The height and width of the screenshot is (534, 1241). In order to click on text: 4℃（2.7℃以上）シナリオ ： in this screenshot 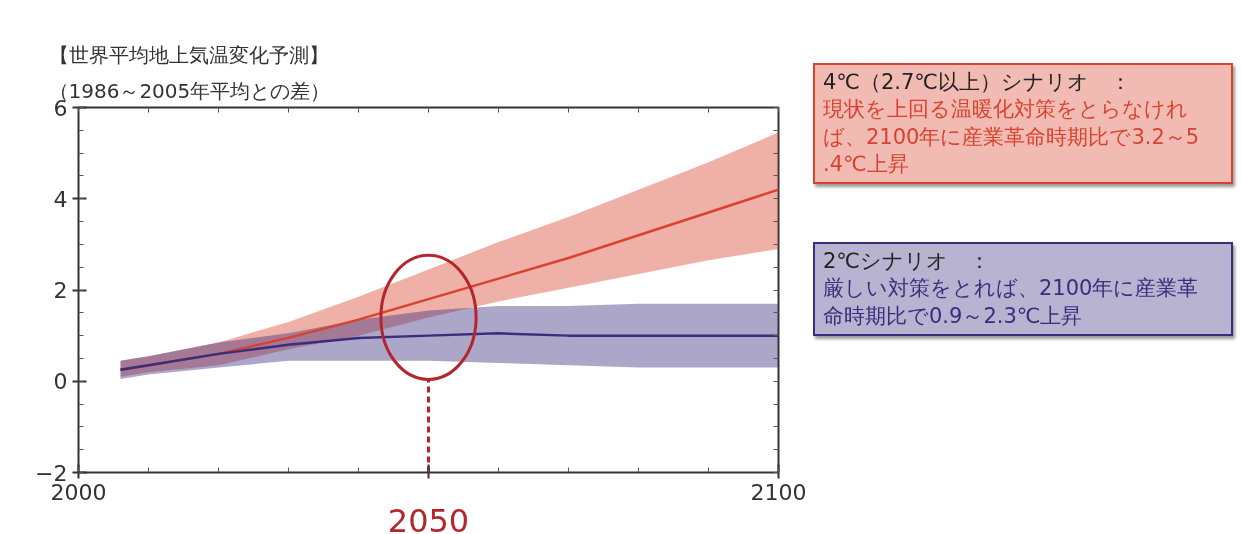, I will do `click(977, 82)`.